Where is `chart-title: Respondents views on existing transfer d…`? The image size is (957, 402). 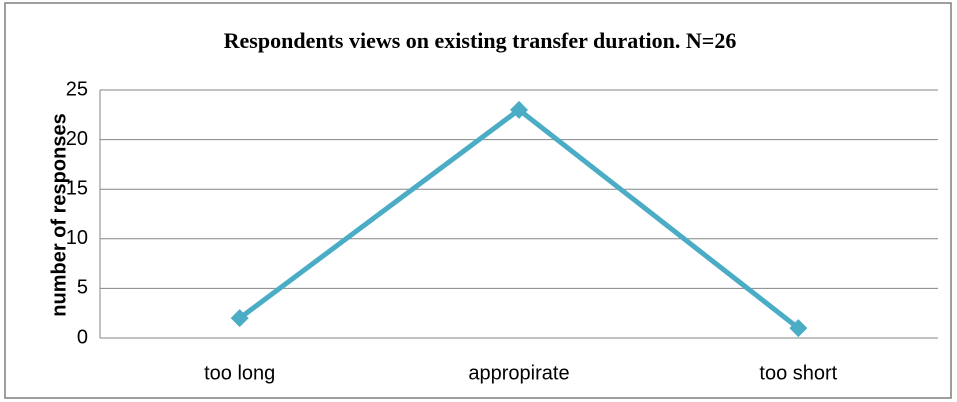
chart-title: Respondents views on existing transfer d… is located at coordinates (480, 40).